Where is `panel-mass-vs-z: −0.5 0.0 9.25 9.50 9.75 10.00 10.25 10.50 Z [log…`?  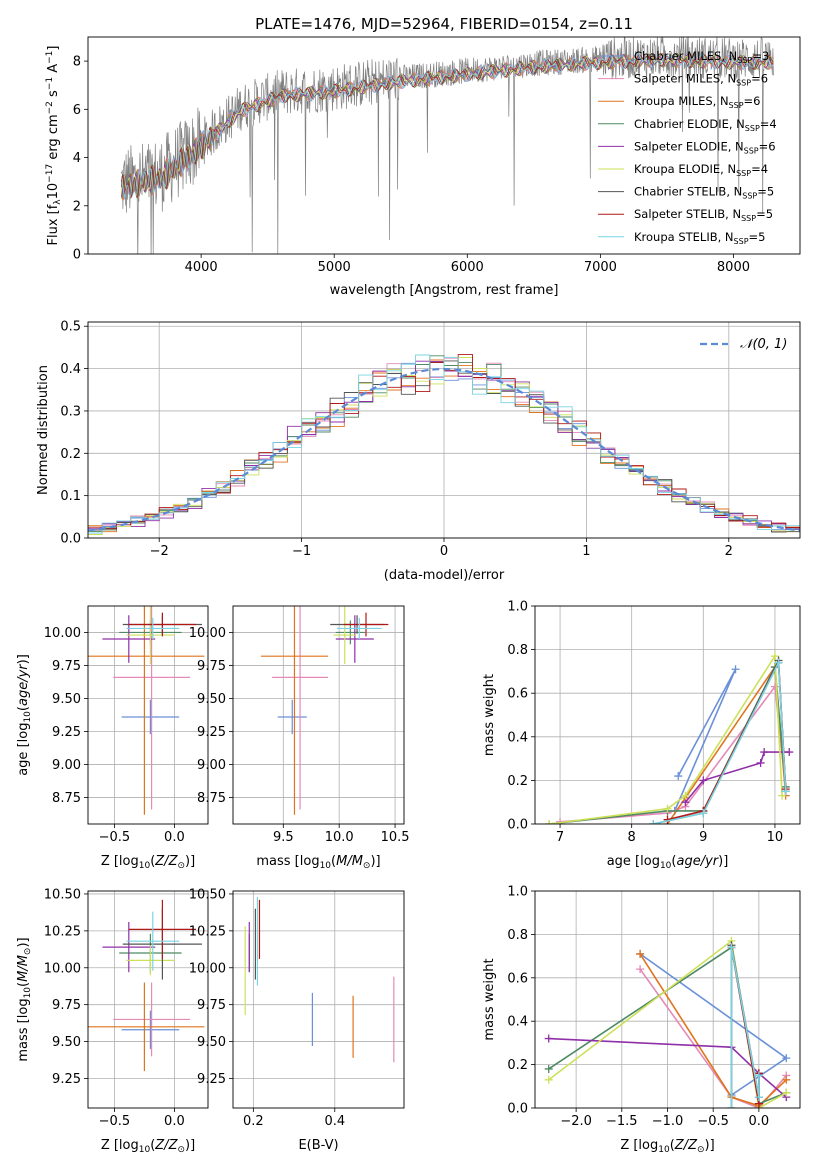
panel-mass-vs-z: −0.5 0.0 9.25 9.50 9.75 10.00 10.25 10.50 Z [log… is located at coordinates (112, 1021).